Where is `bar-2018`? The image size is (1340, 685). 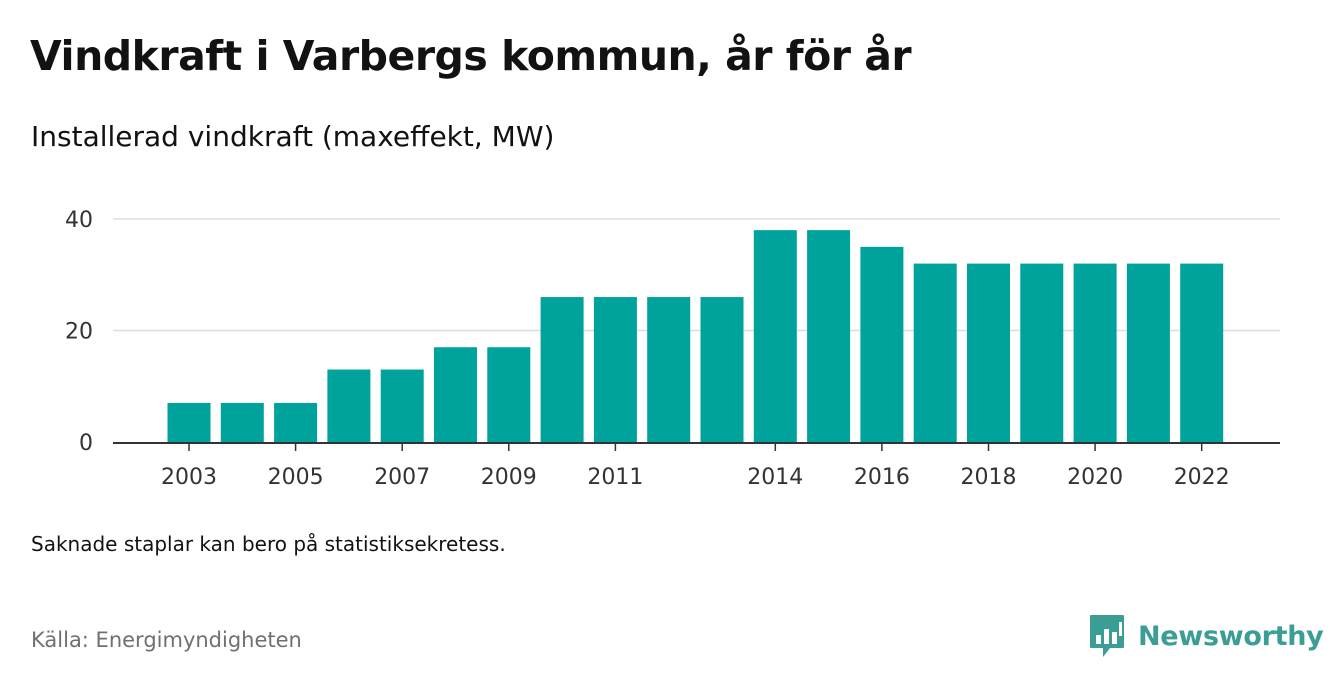
bar-2018 is located at coordinates (988, 352).